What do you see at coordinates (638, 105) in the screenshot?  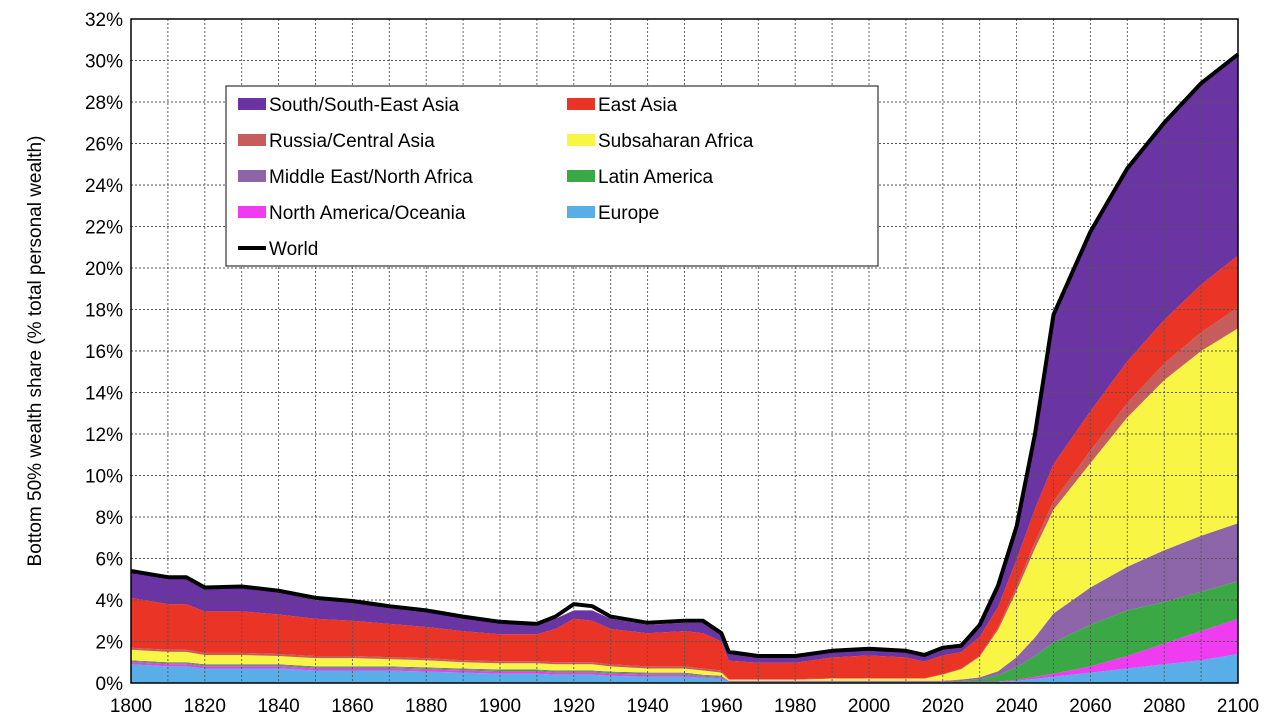 I see `legend-label-east-asia: East Asia` at bounding box center [638, 105].